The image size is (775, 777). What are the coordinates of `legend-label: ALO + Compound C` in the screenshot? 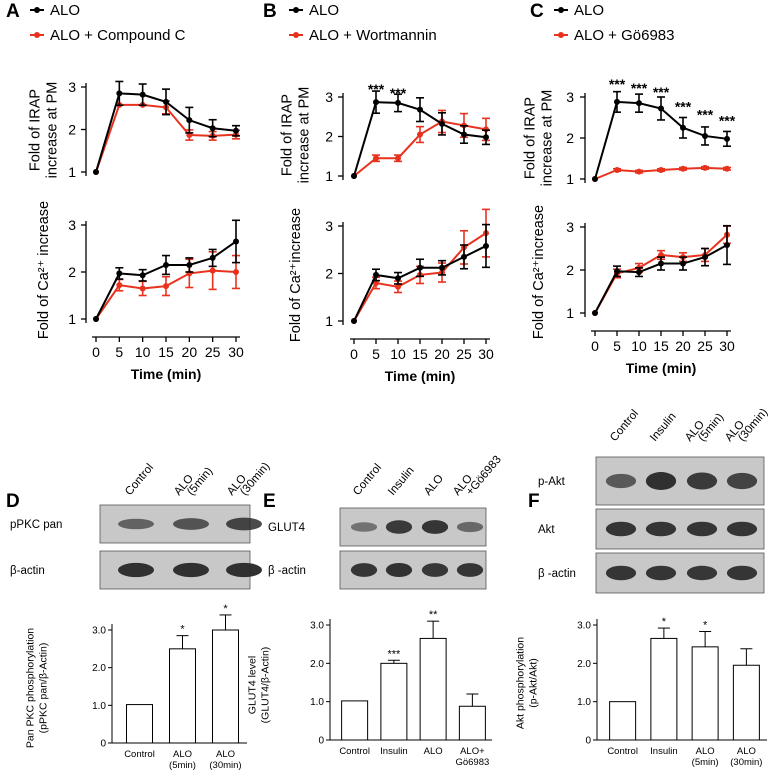 It's located at (118, 35).